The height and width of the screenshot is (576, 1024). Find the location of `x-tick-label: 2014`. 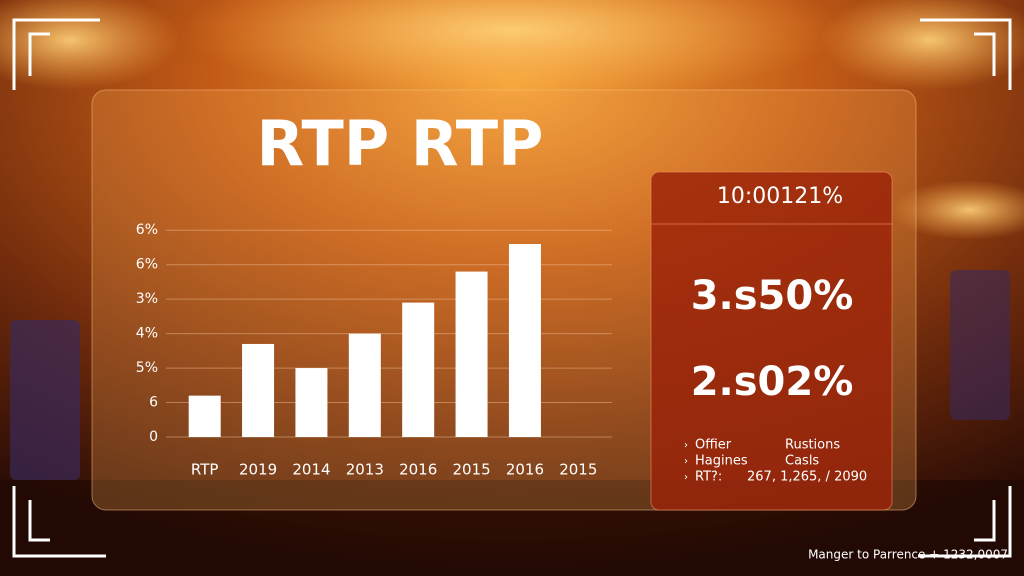

x-tick-label: 2014 is located at coordinates (311, 470).